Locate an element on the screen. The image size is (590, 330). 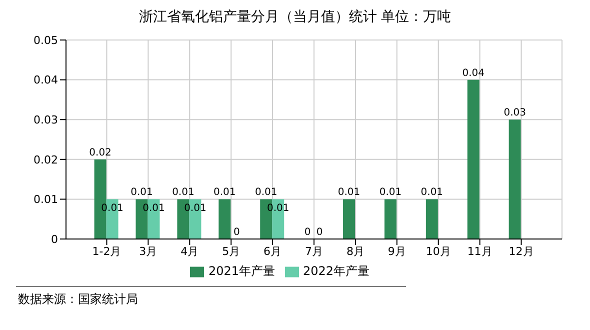
y-tick-label: 0.04 is located at coordinates (46, 80).